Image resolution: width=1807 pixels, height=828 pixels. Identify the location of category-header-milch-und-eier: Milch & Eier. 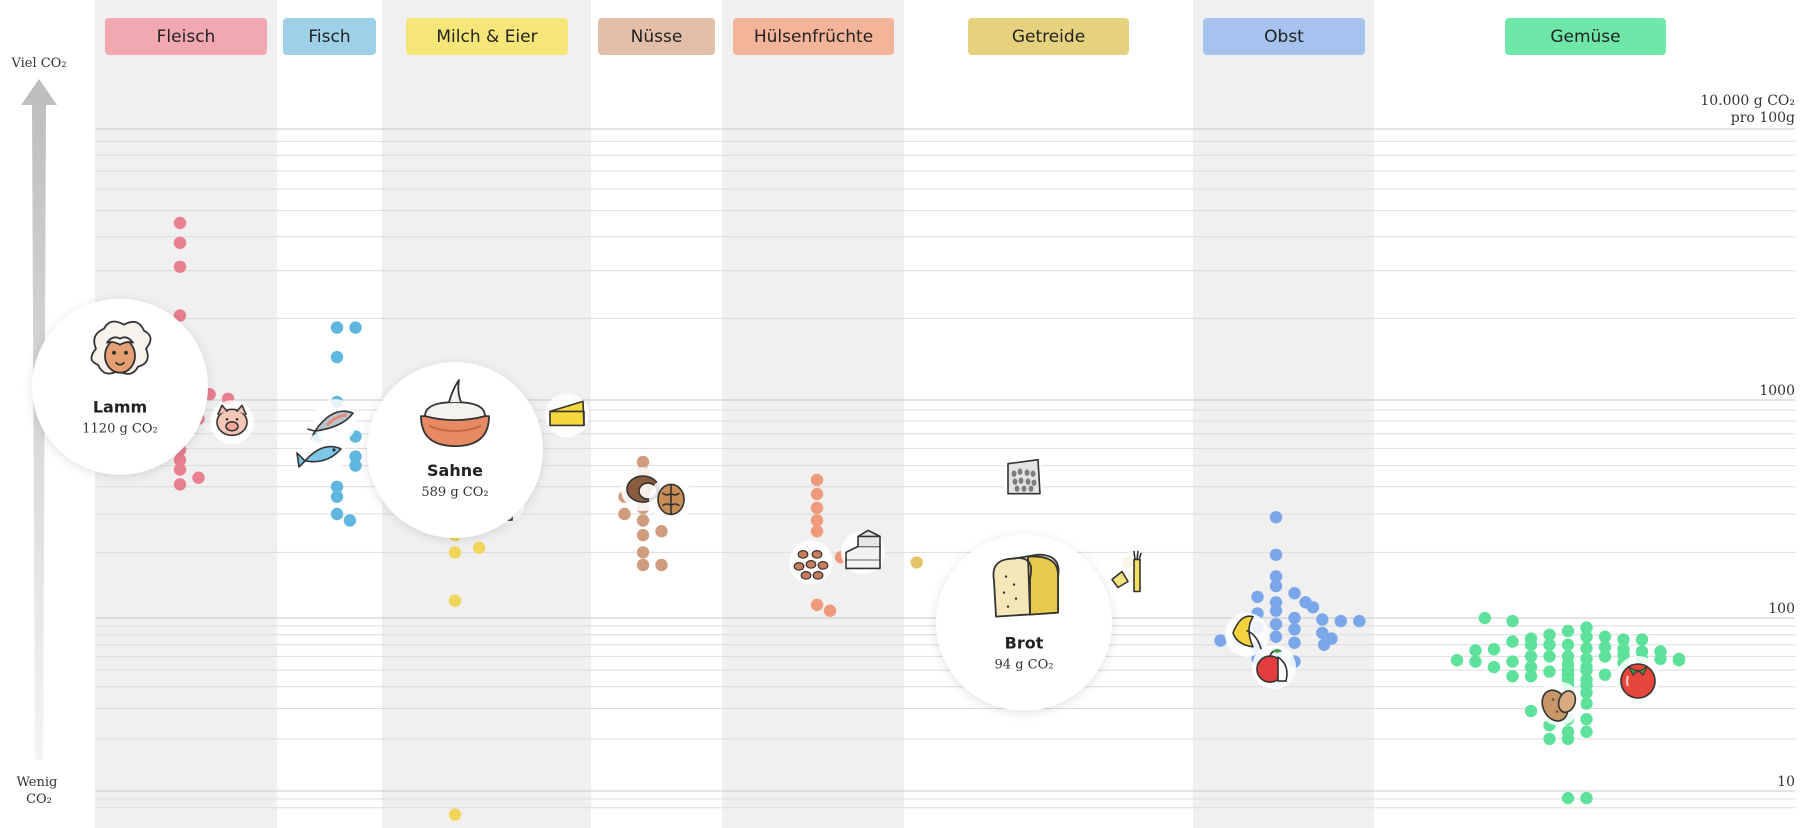
(487, 36).